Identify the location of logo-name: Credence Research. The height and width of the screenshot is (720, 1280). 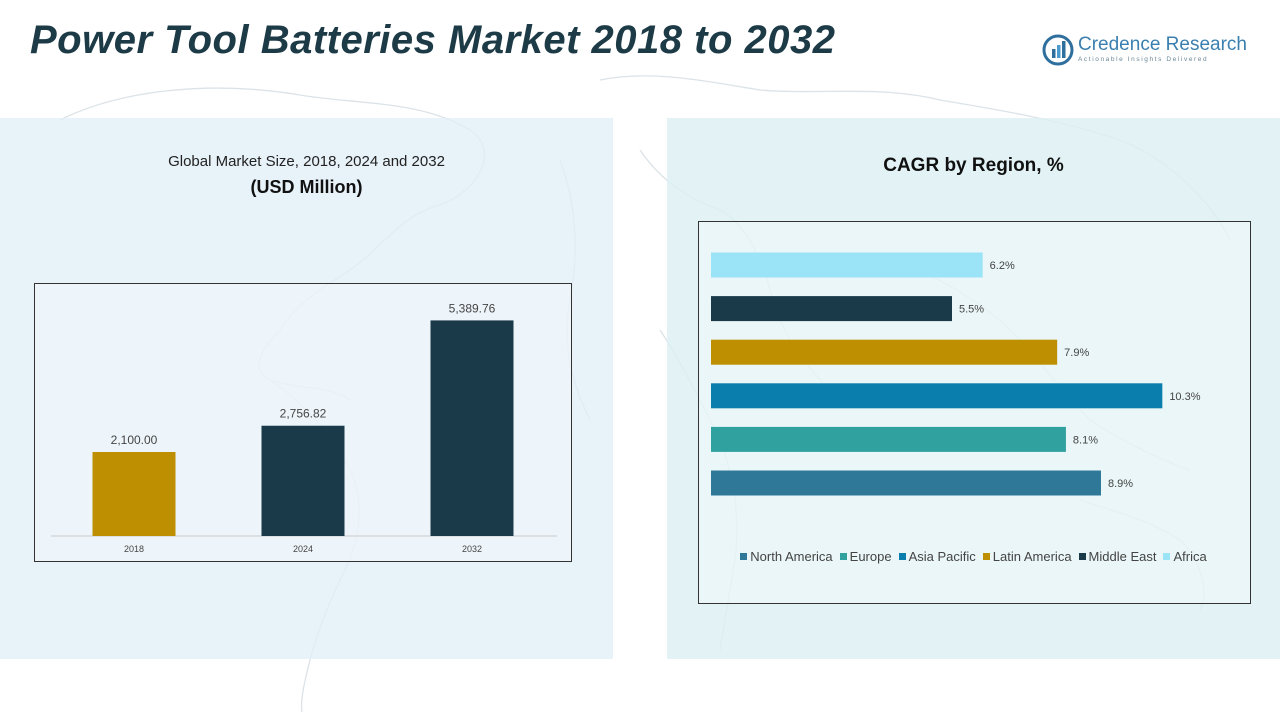
(1162, 44).